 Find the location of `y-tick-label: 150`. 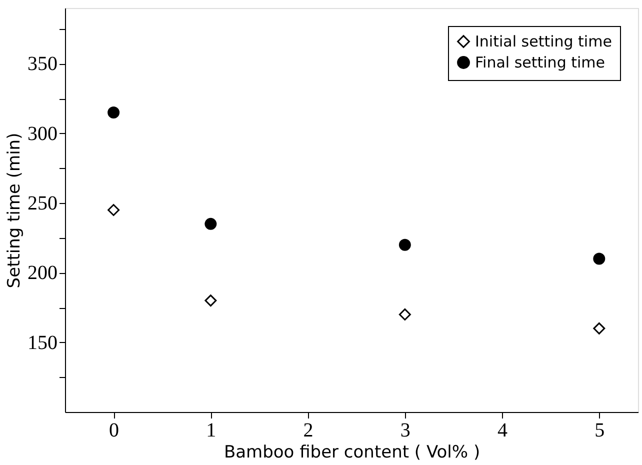

y-tick-label: 150 is located at coordinates (43, 343).